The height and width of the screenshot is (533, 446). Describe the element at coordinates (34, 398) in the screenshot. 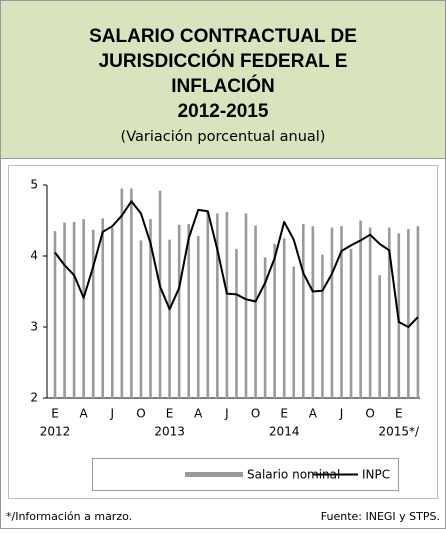

I see `y-tick-label: 2` at that location.